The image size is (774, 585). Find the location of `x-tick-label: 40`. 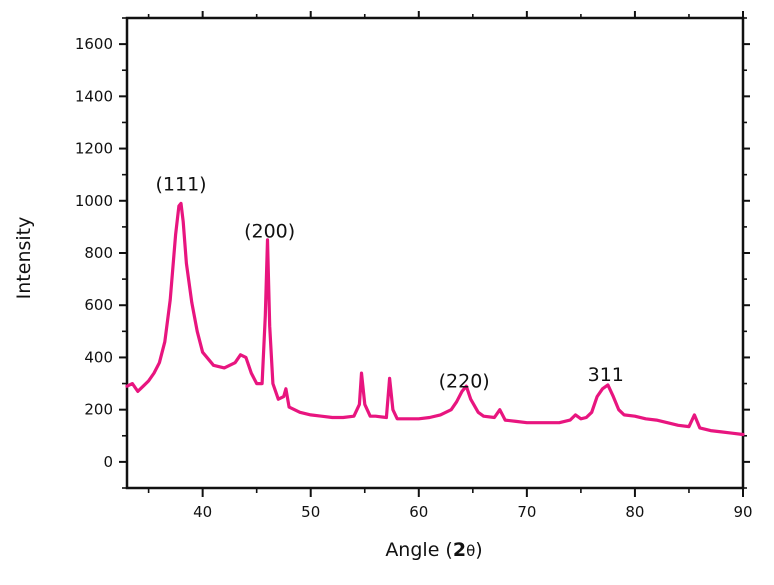

x-tick-label: 40 is located at coordinates (202, 512).